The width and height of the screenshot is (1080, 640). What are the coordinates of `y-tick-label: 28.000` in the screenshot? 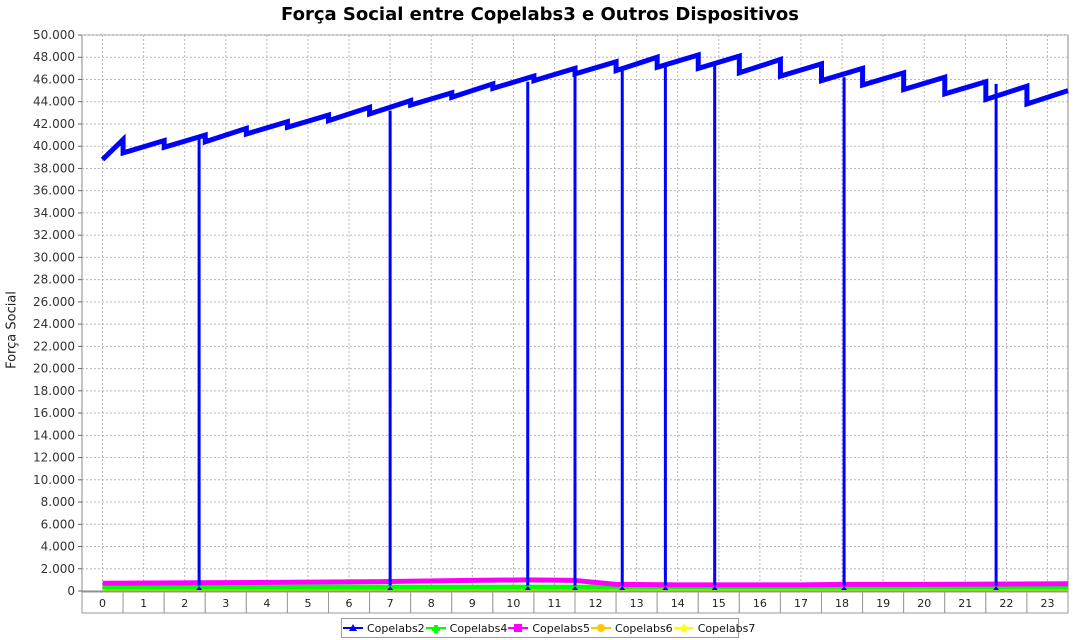 It's located at (54, 280).